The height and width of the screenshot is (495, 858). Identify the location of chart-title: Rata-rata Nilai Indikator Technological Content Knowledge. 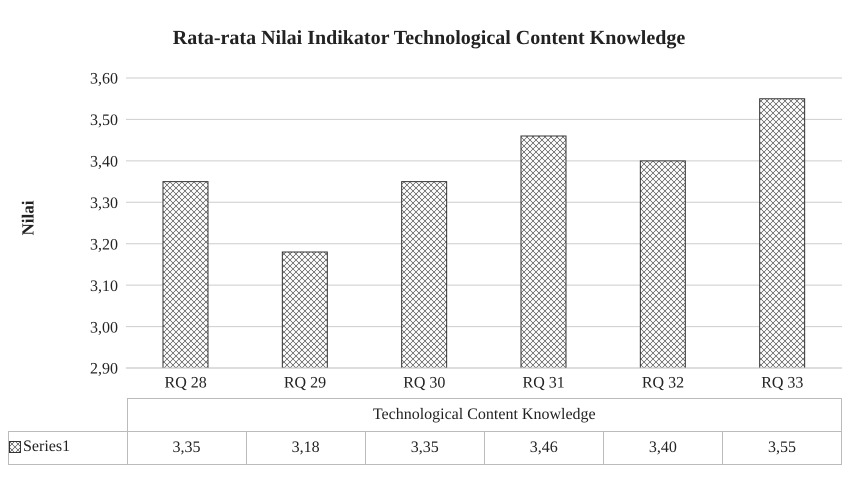
(429, 38).